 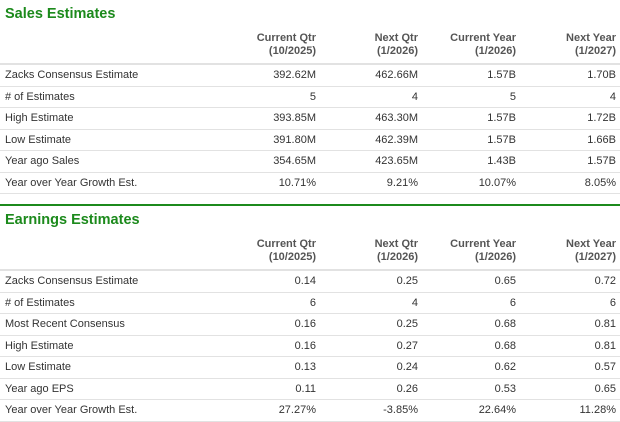 What do you see at coordinates (371, 183) in the screenshot?
I see `cell-value: 9.21%` at bounding box center [371, 183].